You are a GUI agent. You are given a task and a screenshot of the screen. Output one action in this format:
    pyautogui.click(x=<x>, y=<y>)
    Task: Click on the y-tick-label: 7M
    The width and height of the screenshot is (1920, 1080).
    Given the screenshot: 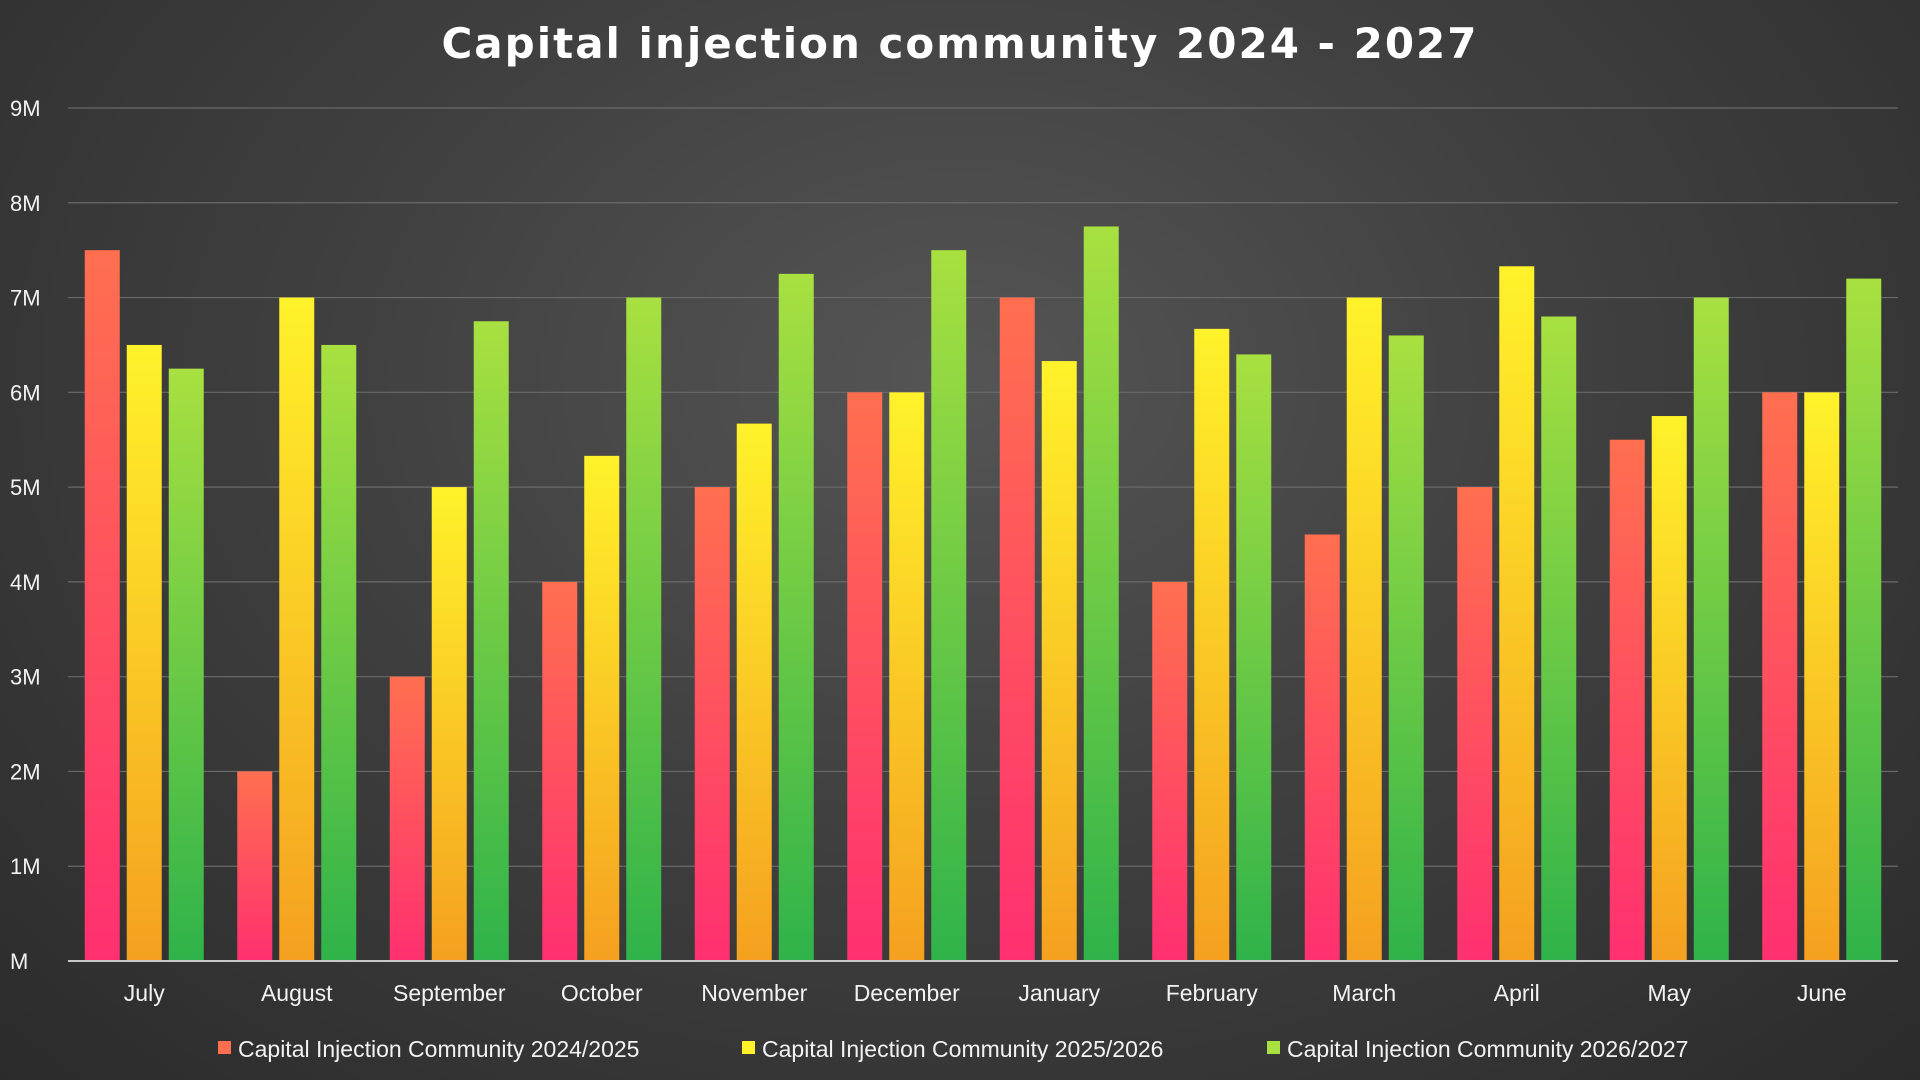 What is the action you would take?
    pyautogui.click(x=25, y=298)
    